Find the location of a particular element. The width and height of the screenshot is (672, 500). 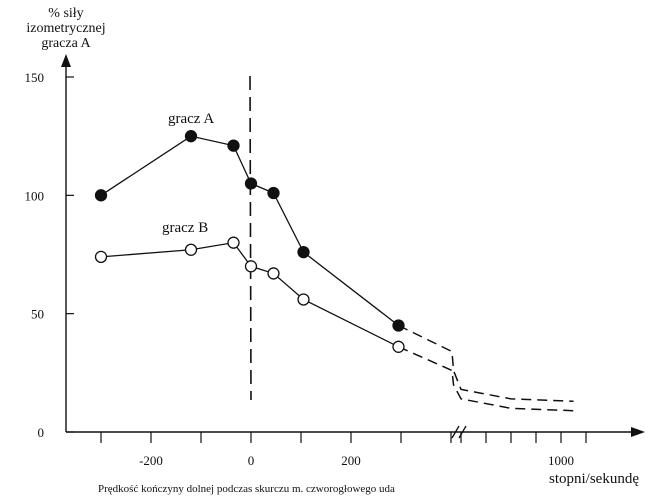

y-tick-label: 150 is located at coordinates (35, 77).